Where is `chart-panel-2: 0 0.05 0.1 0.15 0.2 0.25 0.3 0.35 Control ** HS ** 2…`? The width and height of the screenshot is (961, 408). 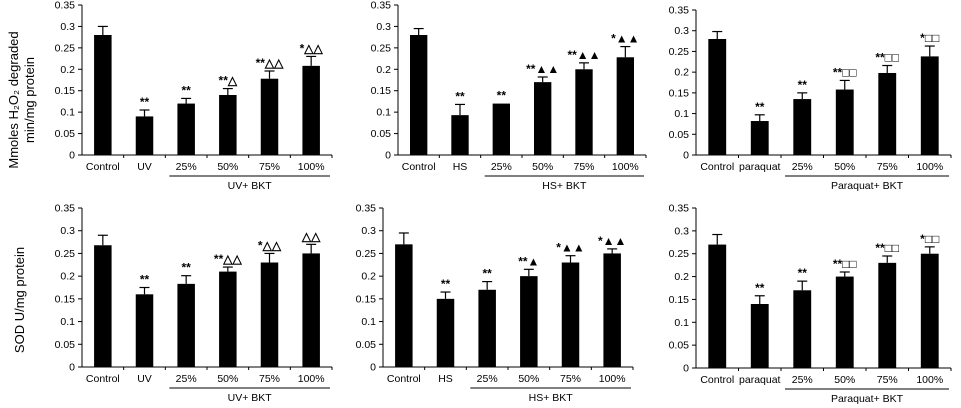
chart-panel-2: 0 0.05 0.1 0.15 0.2 0.25 0.3 0.35 Control ** HS ** 2… is located at coordinates (509, 96).